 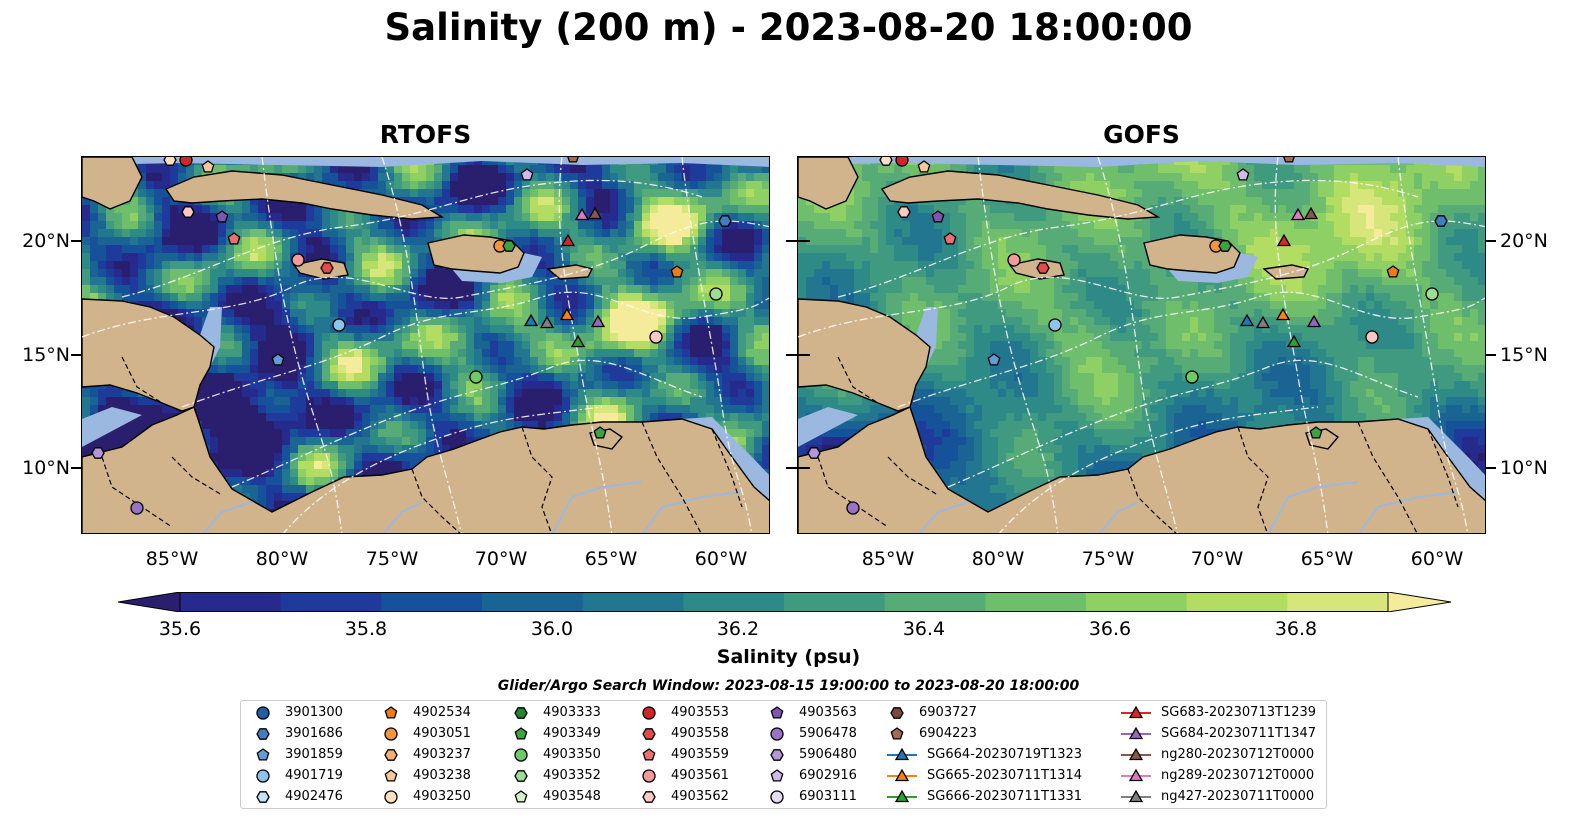 I want to click on legend-item-label: 4902534, so click(x=442, y=712).